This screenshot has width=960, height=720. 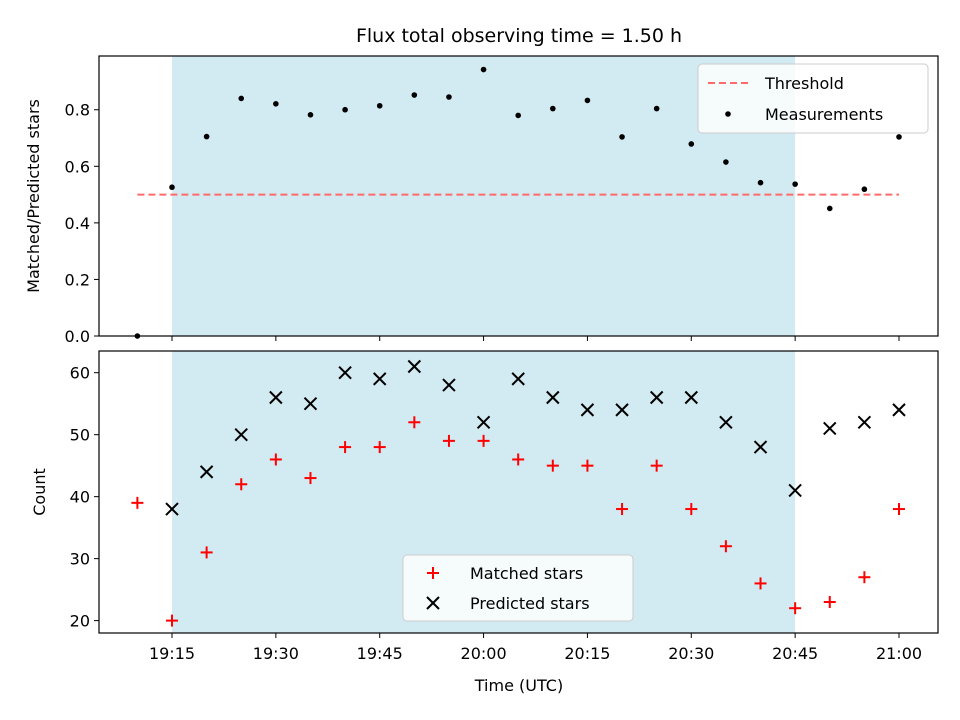 I want to click on y-tick-label: 40, so click(x=80, y=497).